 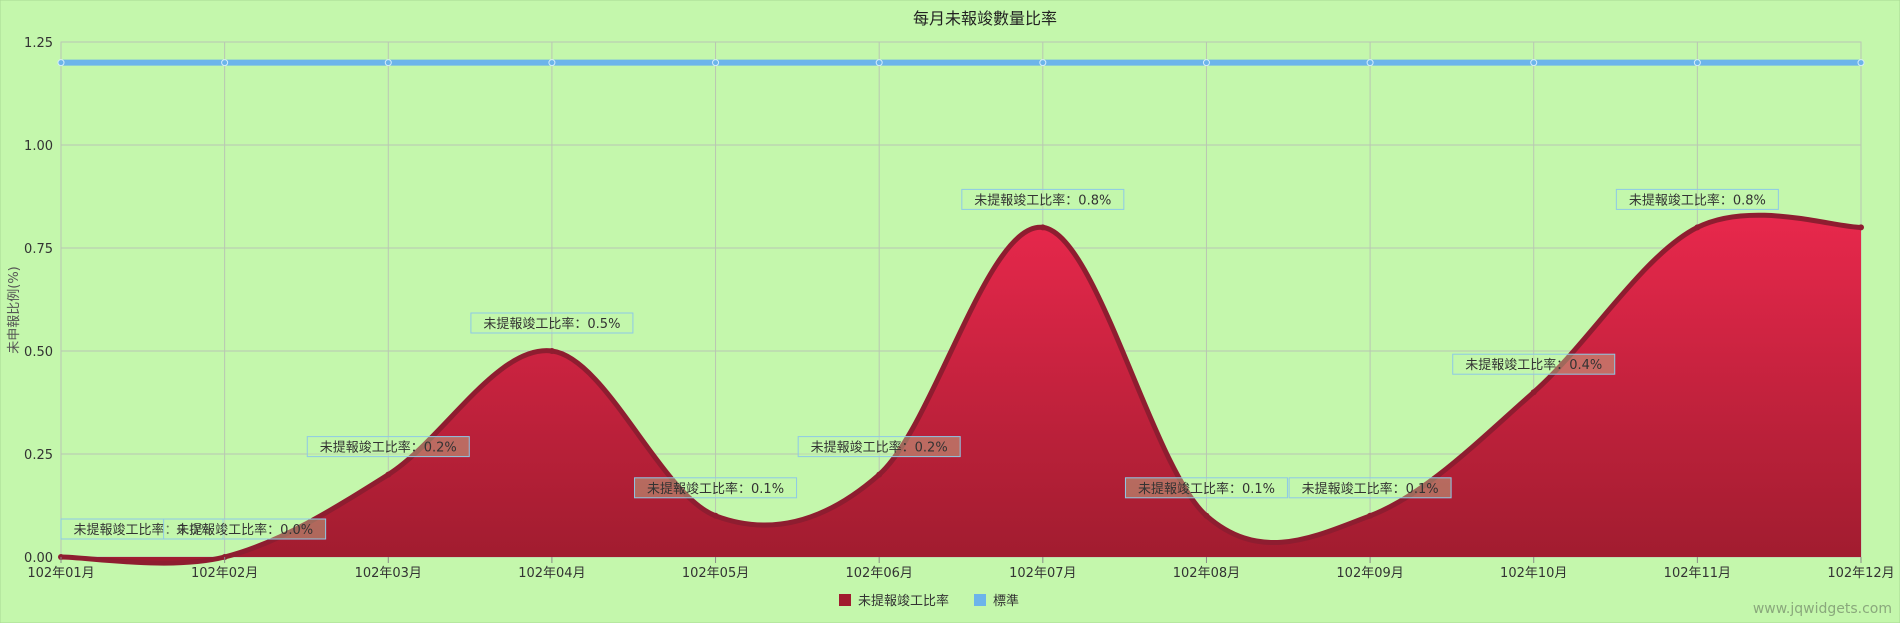 What do you see at coordinates (1206, 573) in the screenshot?
I see `x-tick-label: 102年08月` at bounding box center [1206, 573].